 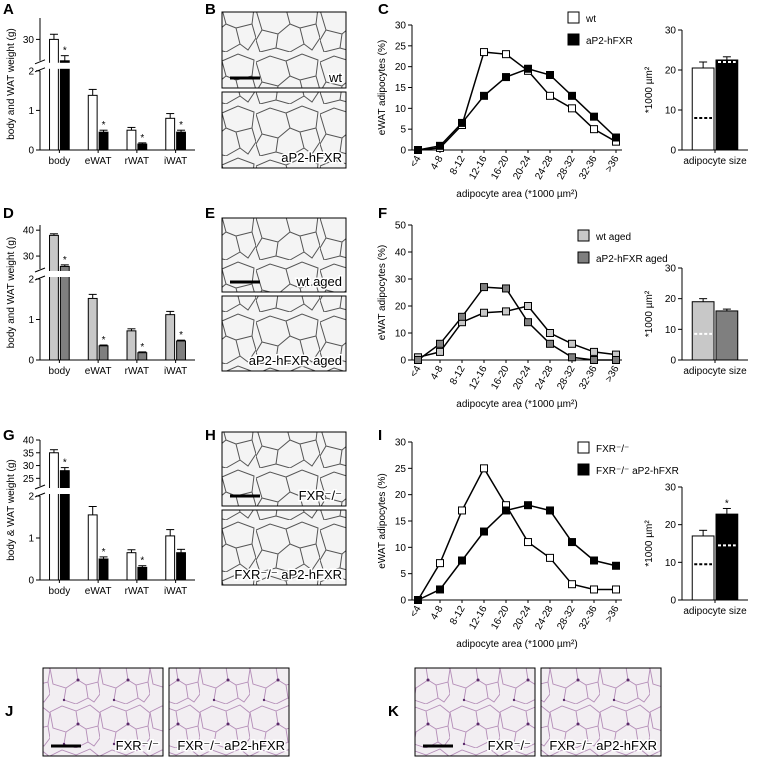 What do you see at coordinates (380, 435) in the screenshot?
I see `panel-label: I` at bounding box center [380, 435].